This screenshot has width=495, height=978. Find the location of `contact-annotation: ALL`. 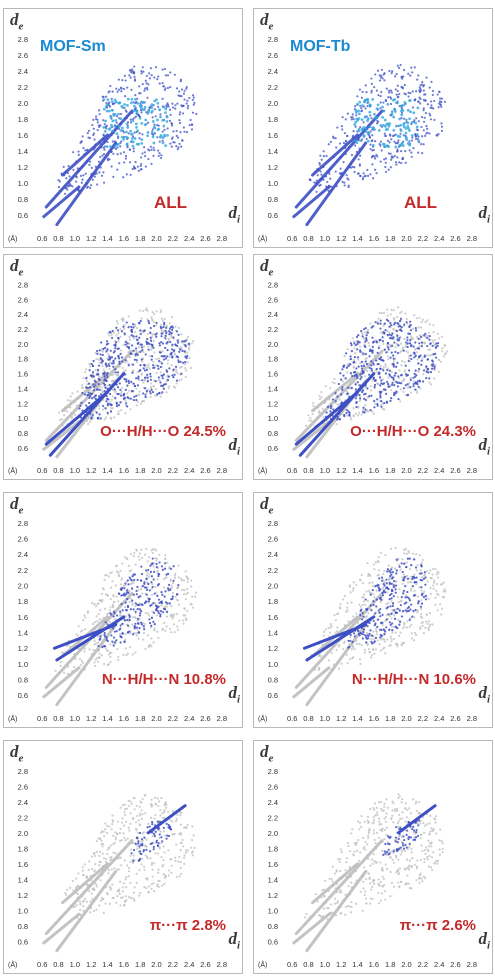

contact-annotation: ALL is located at coordinates (171, 202).